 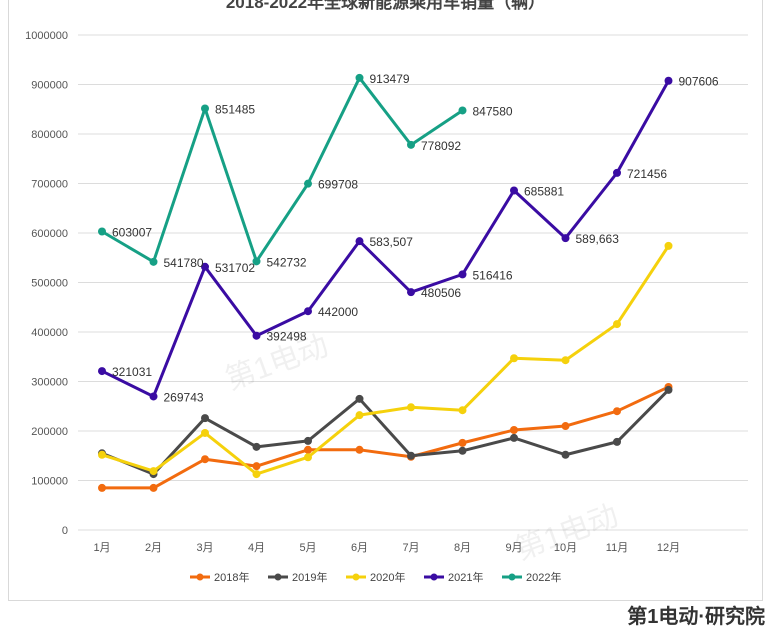 I want to click on y-tick-label: 0, so click(x=65, y=531).